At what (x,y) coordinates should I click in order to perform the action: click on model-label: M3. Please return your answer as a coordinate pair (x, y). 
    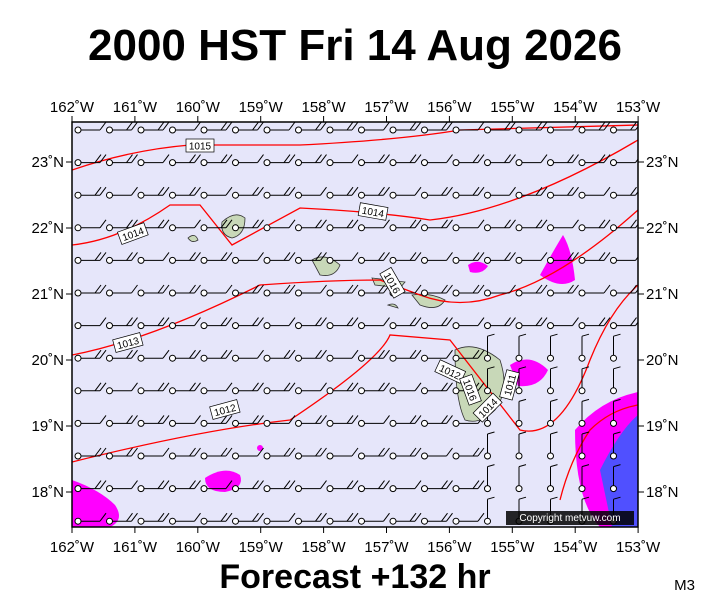
    Looking at the image, I should click on (684, 585).